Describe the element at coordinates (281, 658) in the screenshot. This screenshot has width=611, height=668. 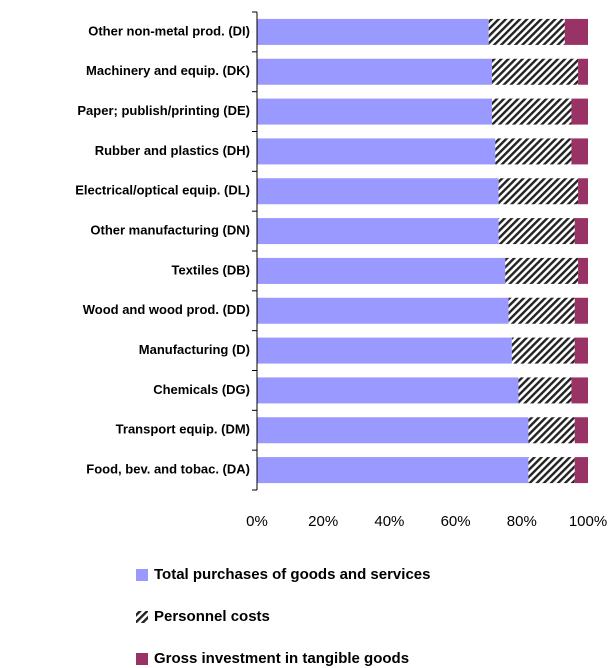
I see `legend-label: Gross investment in tangible goods` at that location.